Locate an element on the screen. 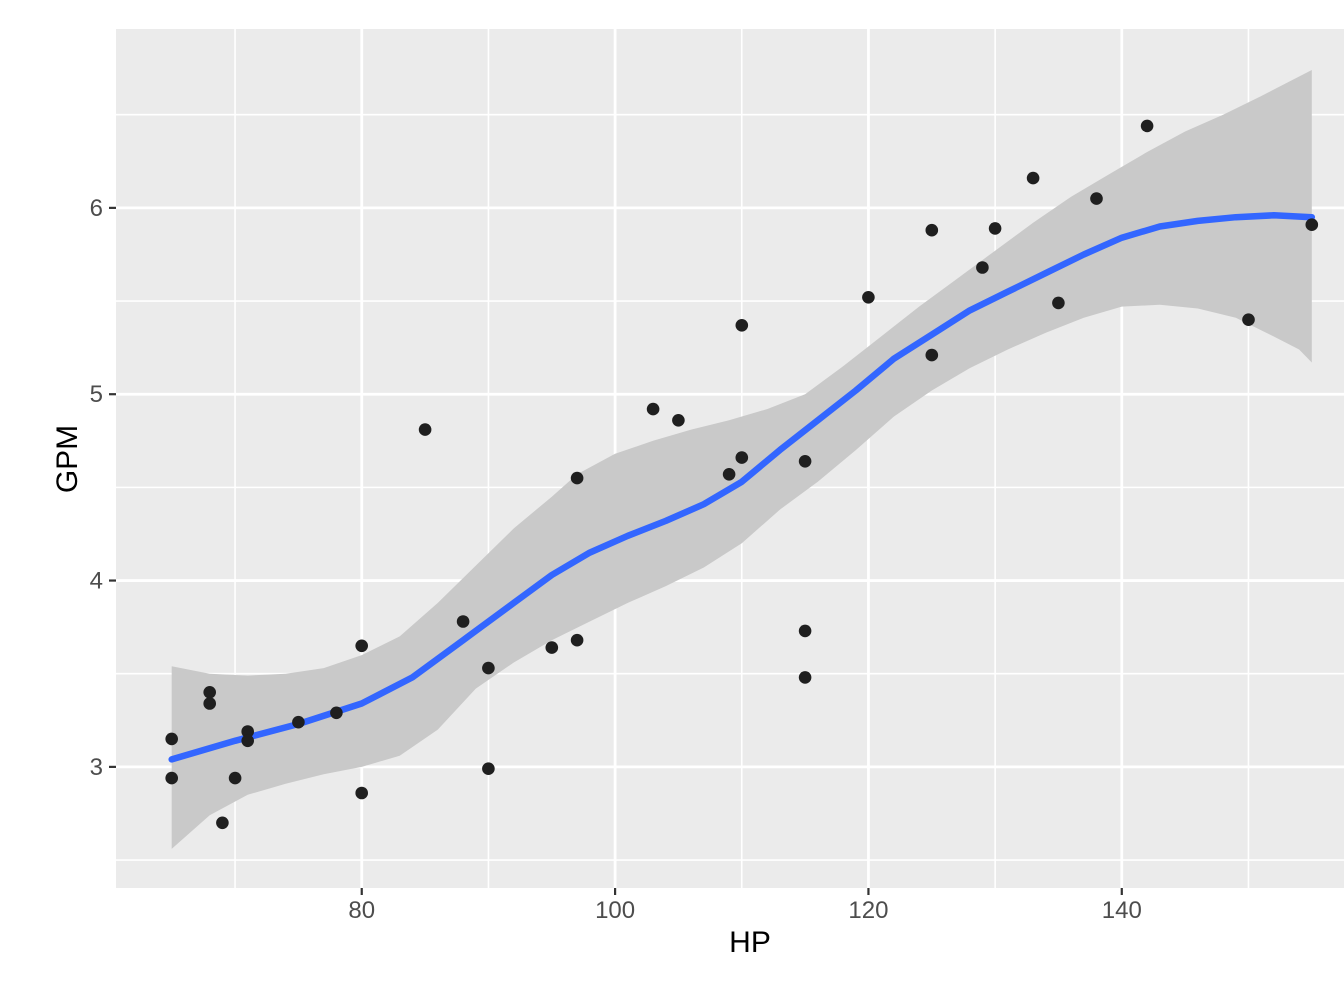  x-axis-title: HP is located at coordinates (750, 942).